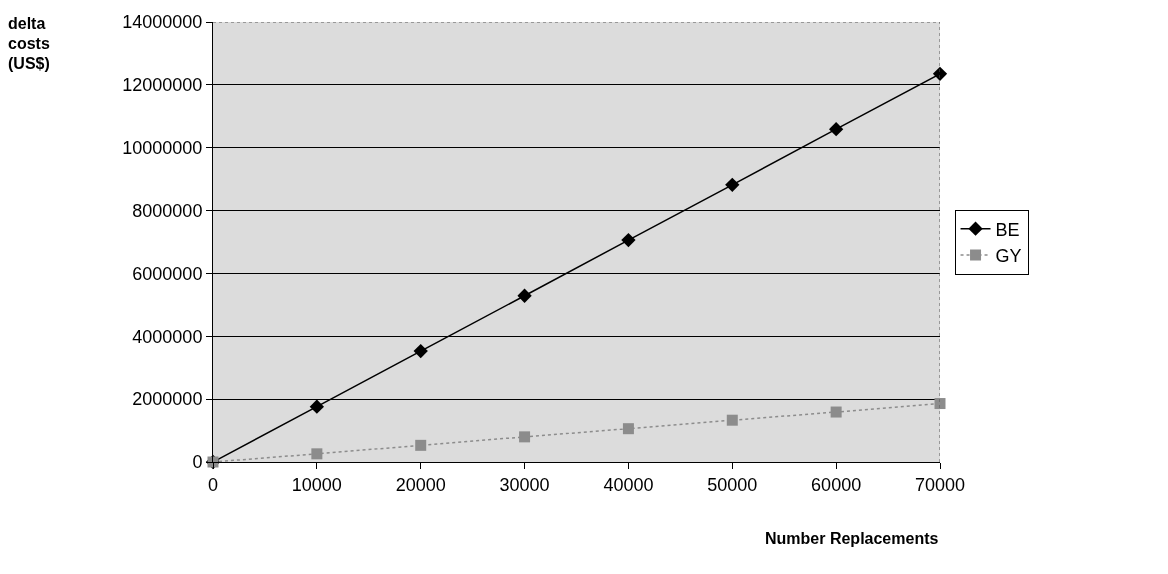 The image size is (1168, 574). I want to click on x-tick-label: 50000, so click(732, 484).